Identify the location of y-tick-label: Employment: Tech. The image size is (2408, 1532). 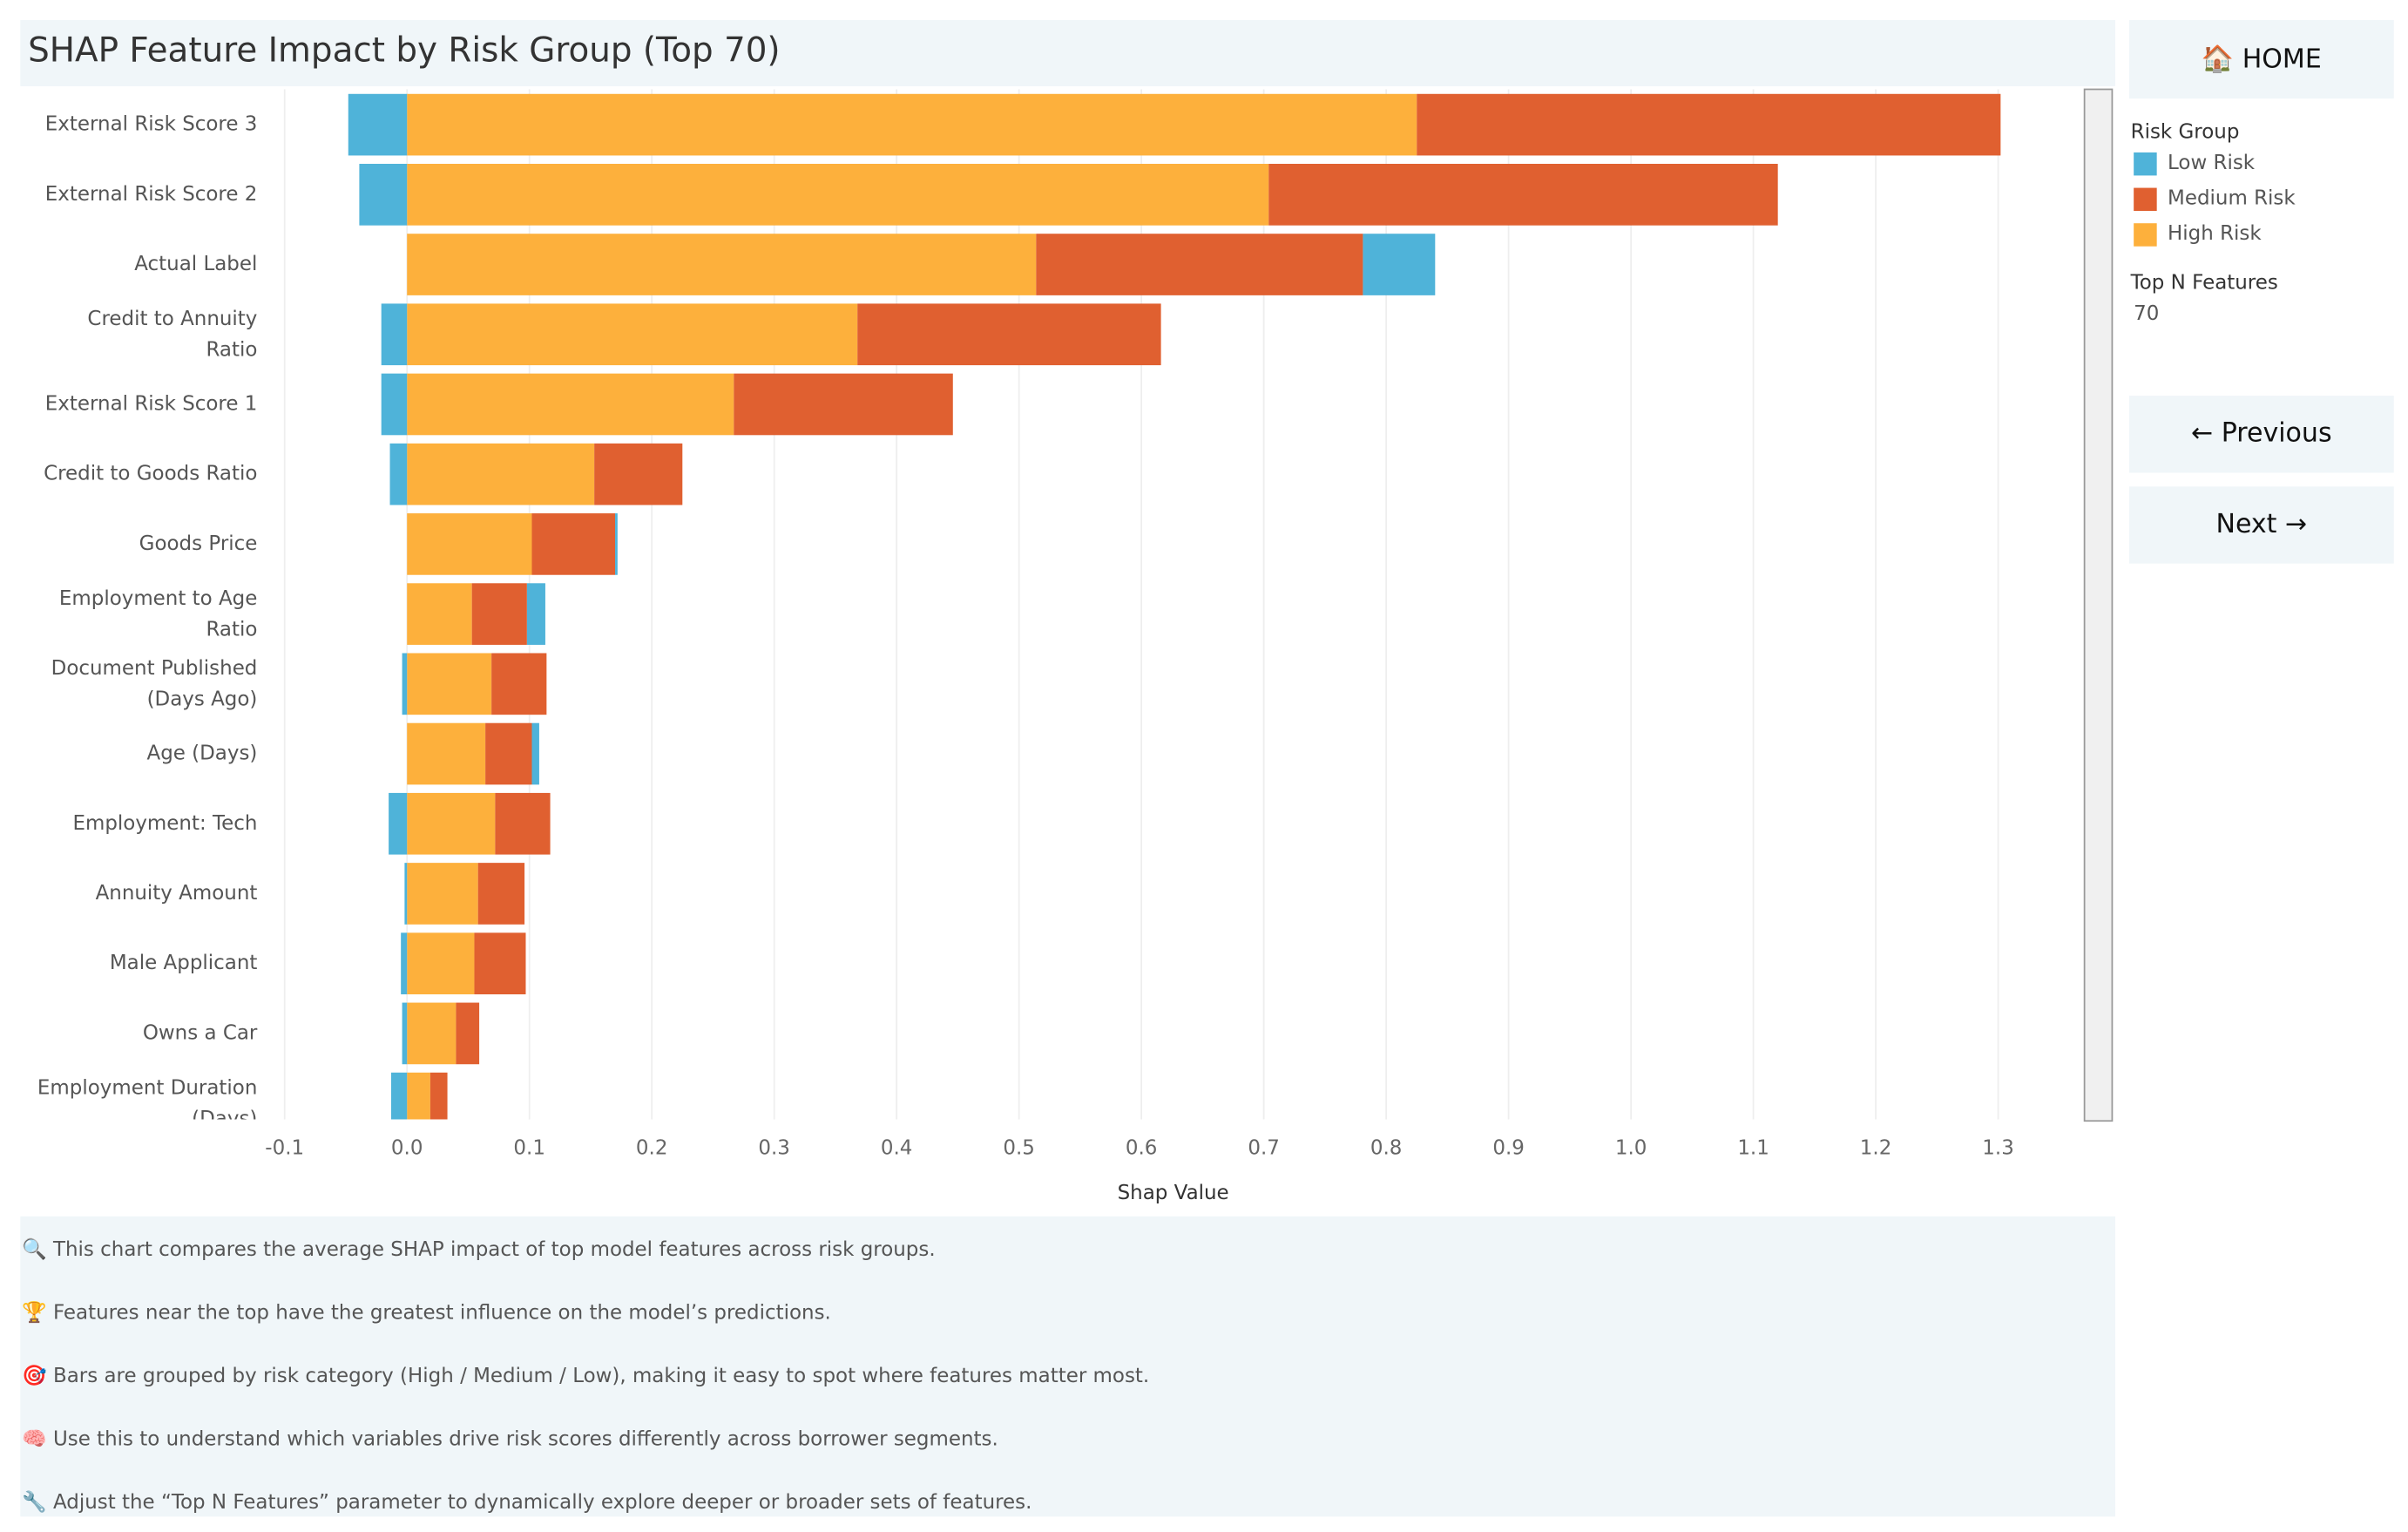
(164, 823).